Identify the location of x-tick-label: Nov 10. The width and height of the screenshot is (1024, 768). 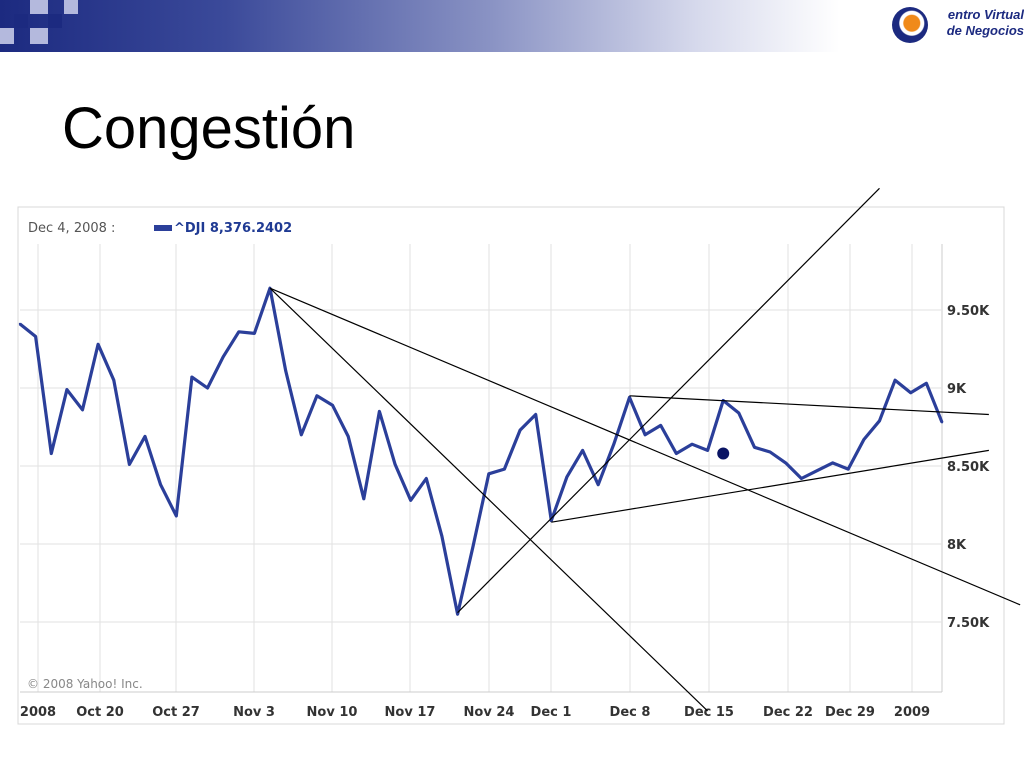
(332, 712).